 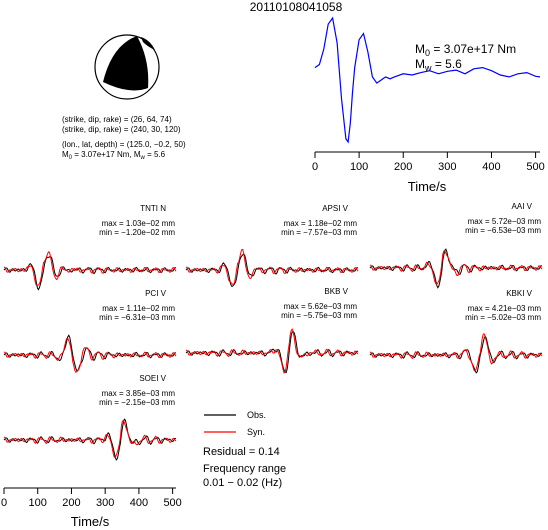 I want to click on station-max: max = 4.21e−03 mm, so click(x=505, y=308).